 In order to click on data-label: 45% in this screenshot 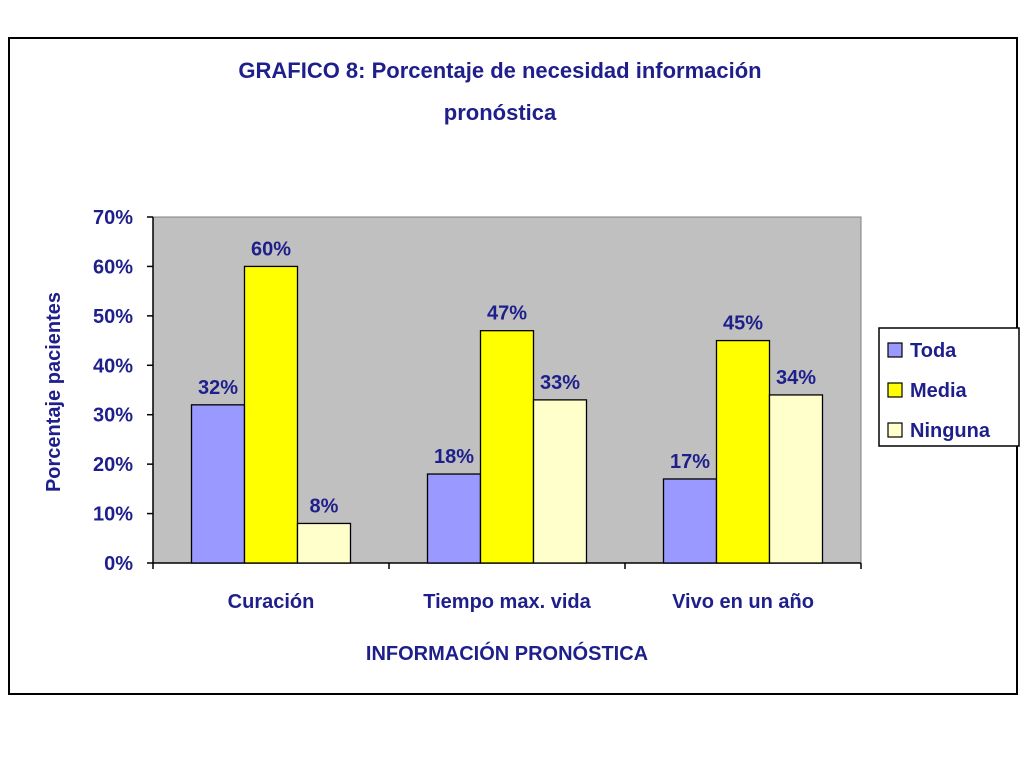, I will do `click(743, 324)`.